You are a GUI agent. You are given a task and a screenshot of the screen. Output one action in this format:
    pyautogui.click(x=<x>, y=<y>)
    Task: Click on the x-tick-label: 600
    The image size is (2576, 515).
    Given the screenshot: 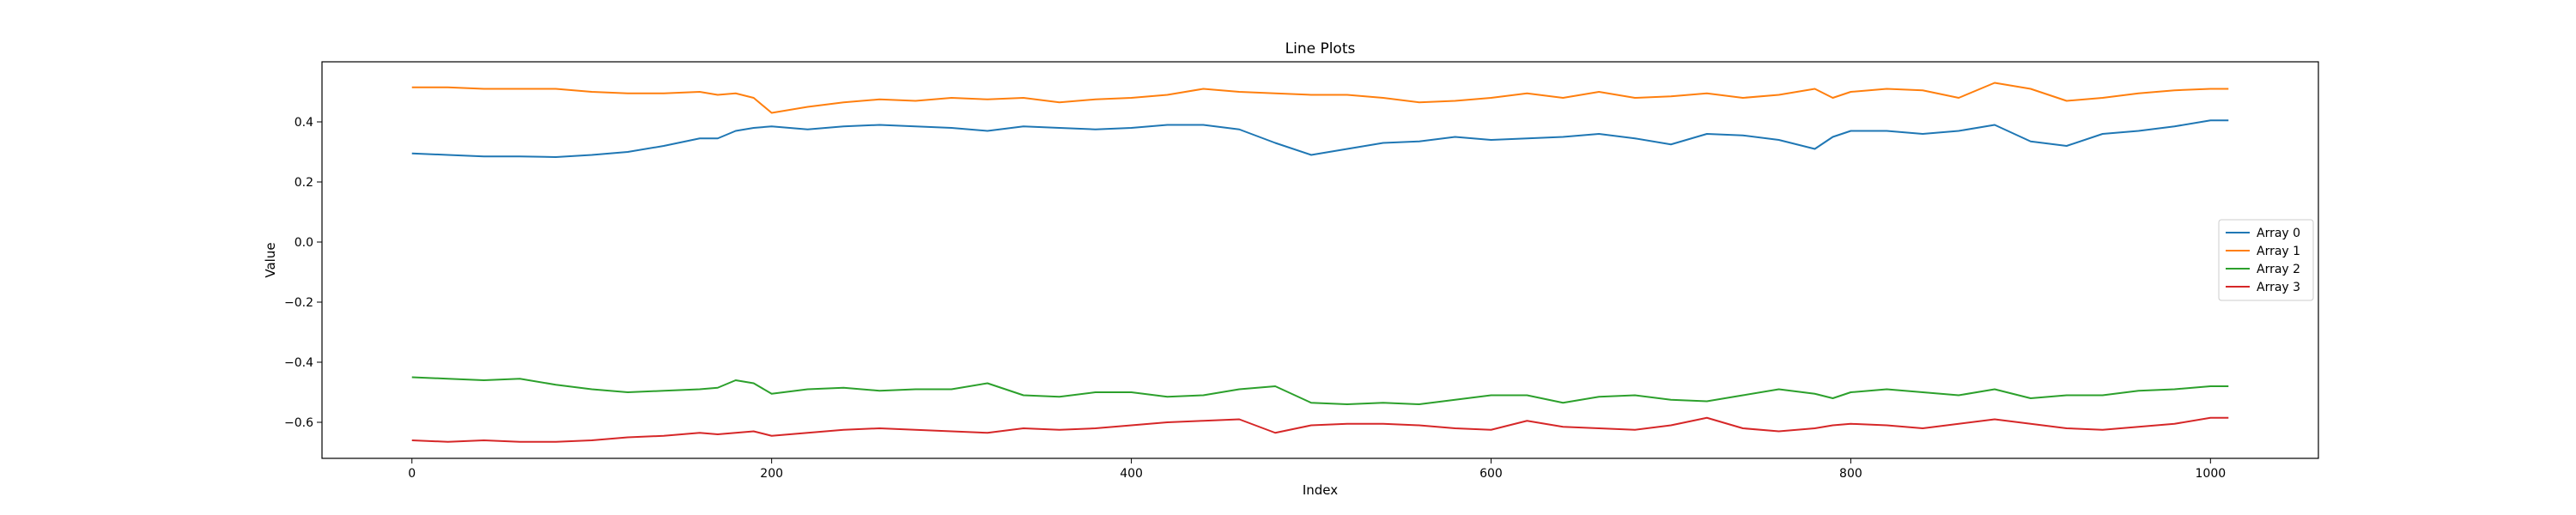 What is the action you would take?
    pyautogui.click(x=1491, y=474)
    